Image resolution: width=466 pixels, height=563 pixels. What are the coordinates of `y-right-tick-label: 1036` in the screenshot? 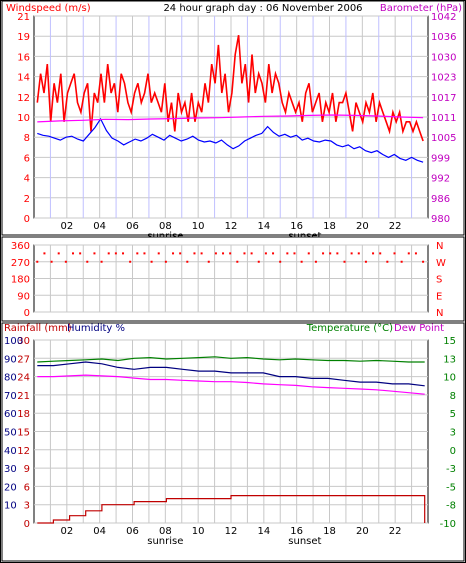 It's located at (443, 37).